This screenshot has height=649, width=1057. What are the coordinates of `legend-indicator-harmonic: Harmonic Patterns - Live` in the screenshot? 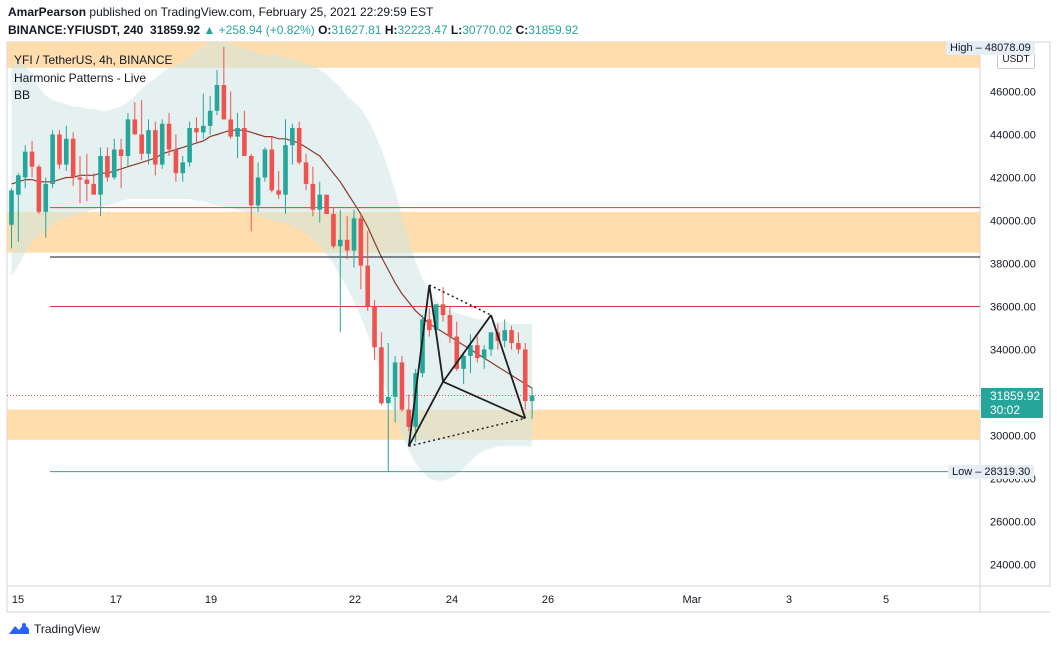 It's located at (80, 78).